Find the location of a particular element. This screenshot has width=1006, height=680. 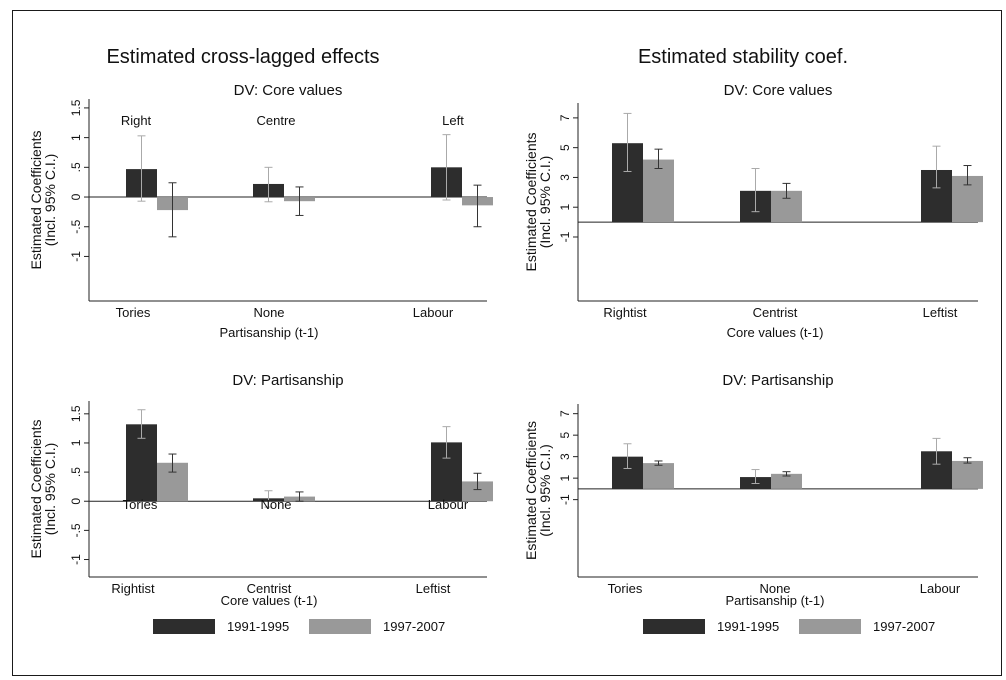

bar-1997-2007-None is located at coordinates (786, 481).